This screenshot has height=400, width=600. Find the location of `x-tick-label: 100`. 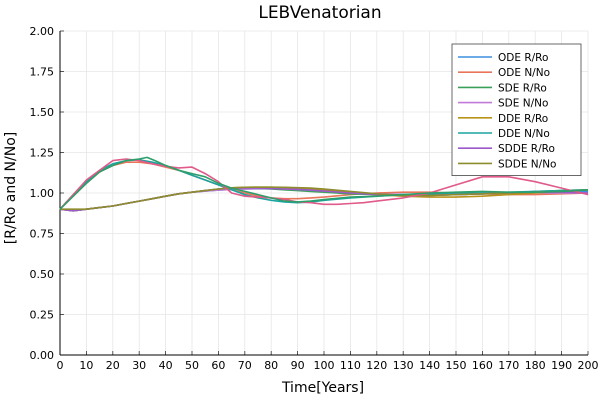

x-tick-label: 100 is located at coordinates (324, 365).